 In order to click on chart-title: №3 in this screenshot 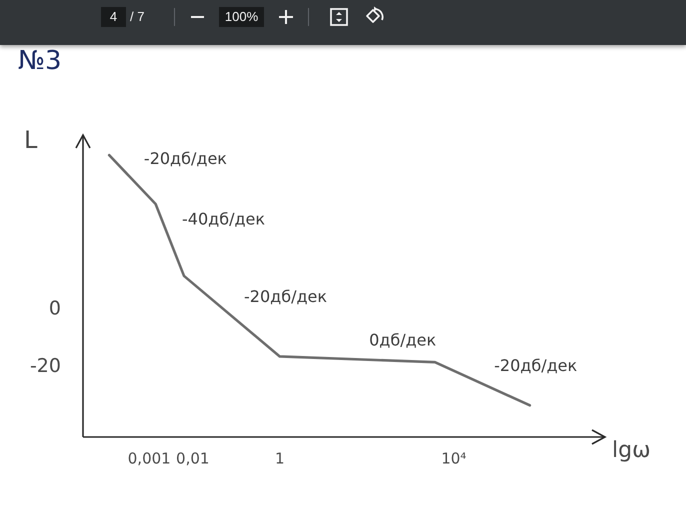, I will do `click(40, 61)`.